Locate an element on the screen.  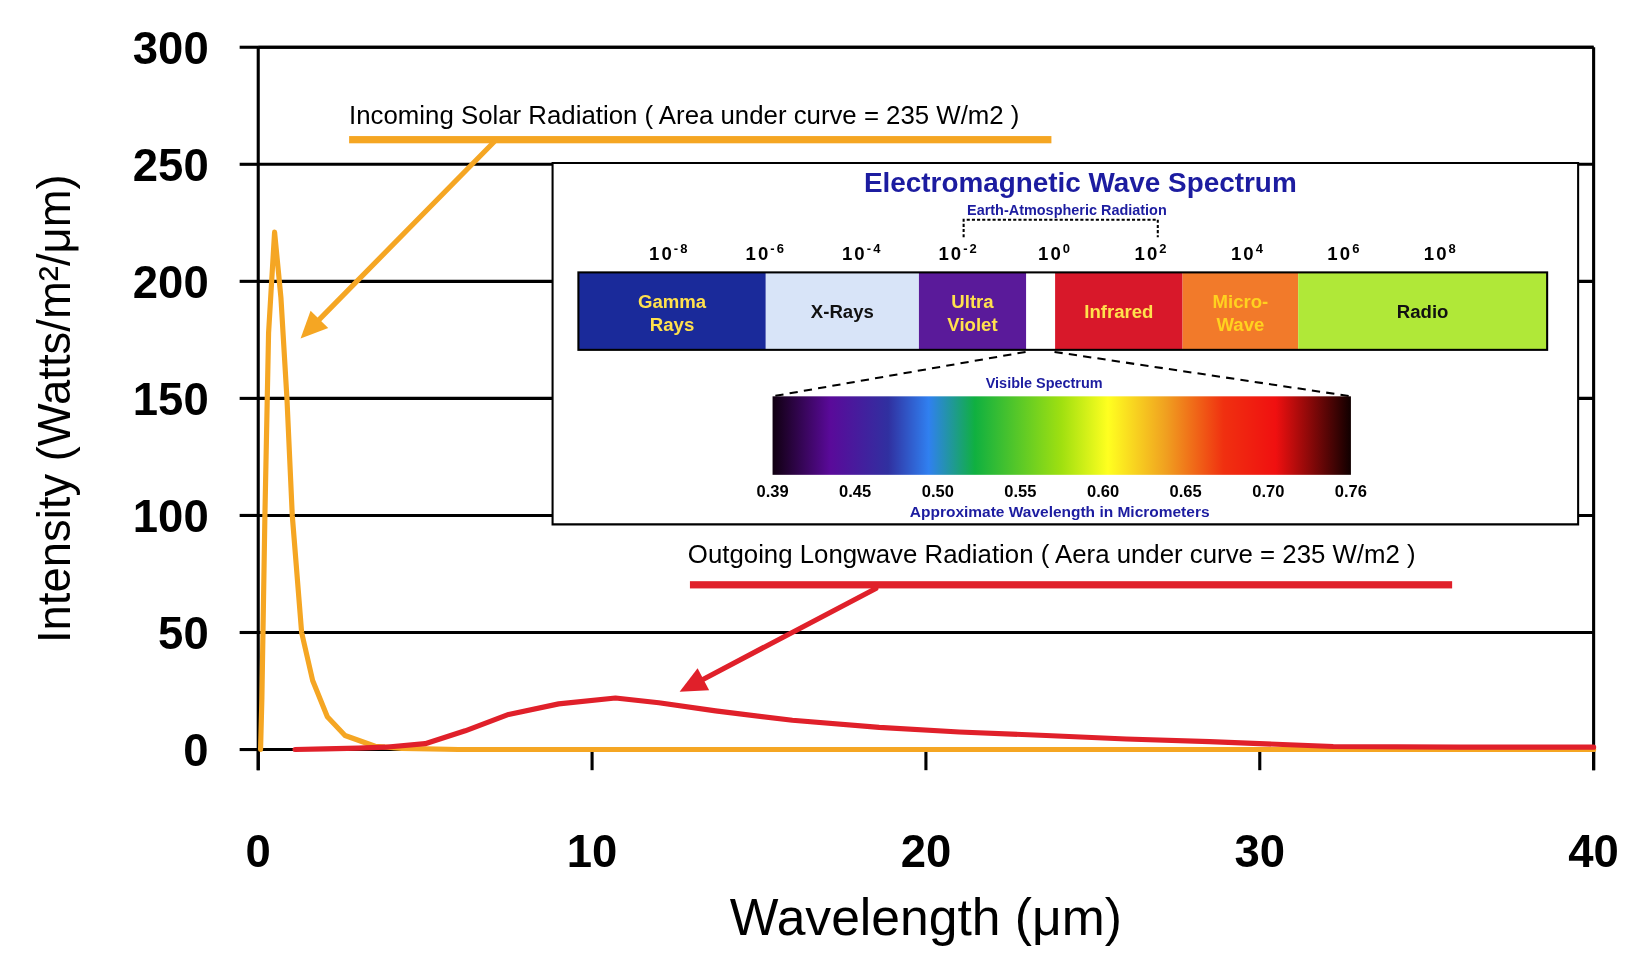
annotation: 0.60 is located at coordinates (1103, 491).